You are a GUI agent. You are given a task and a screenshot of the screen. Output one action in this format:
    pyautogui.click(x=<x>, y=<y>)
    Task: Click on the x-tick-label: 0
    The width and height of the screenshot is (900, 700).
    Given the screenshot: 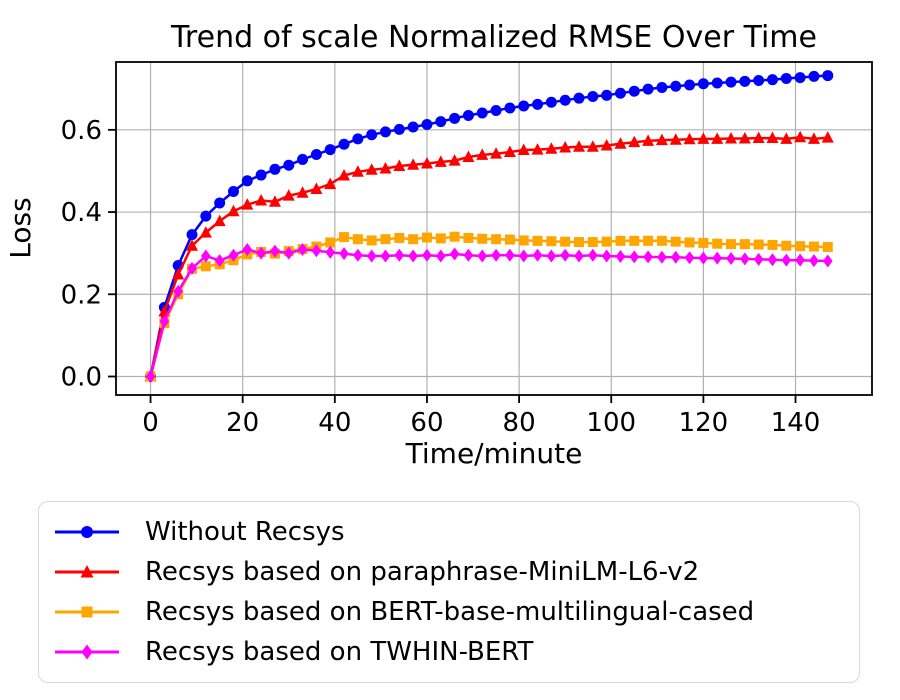 What is the action you would take?
    pyautogui.click(x=150, y=423)
    